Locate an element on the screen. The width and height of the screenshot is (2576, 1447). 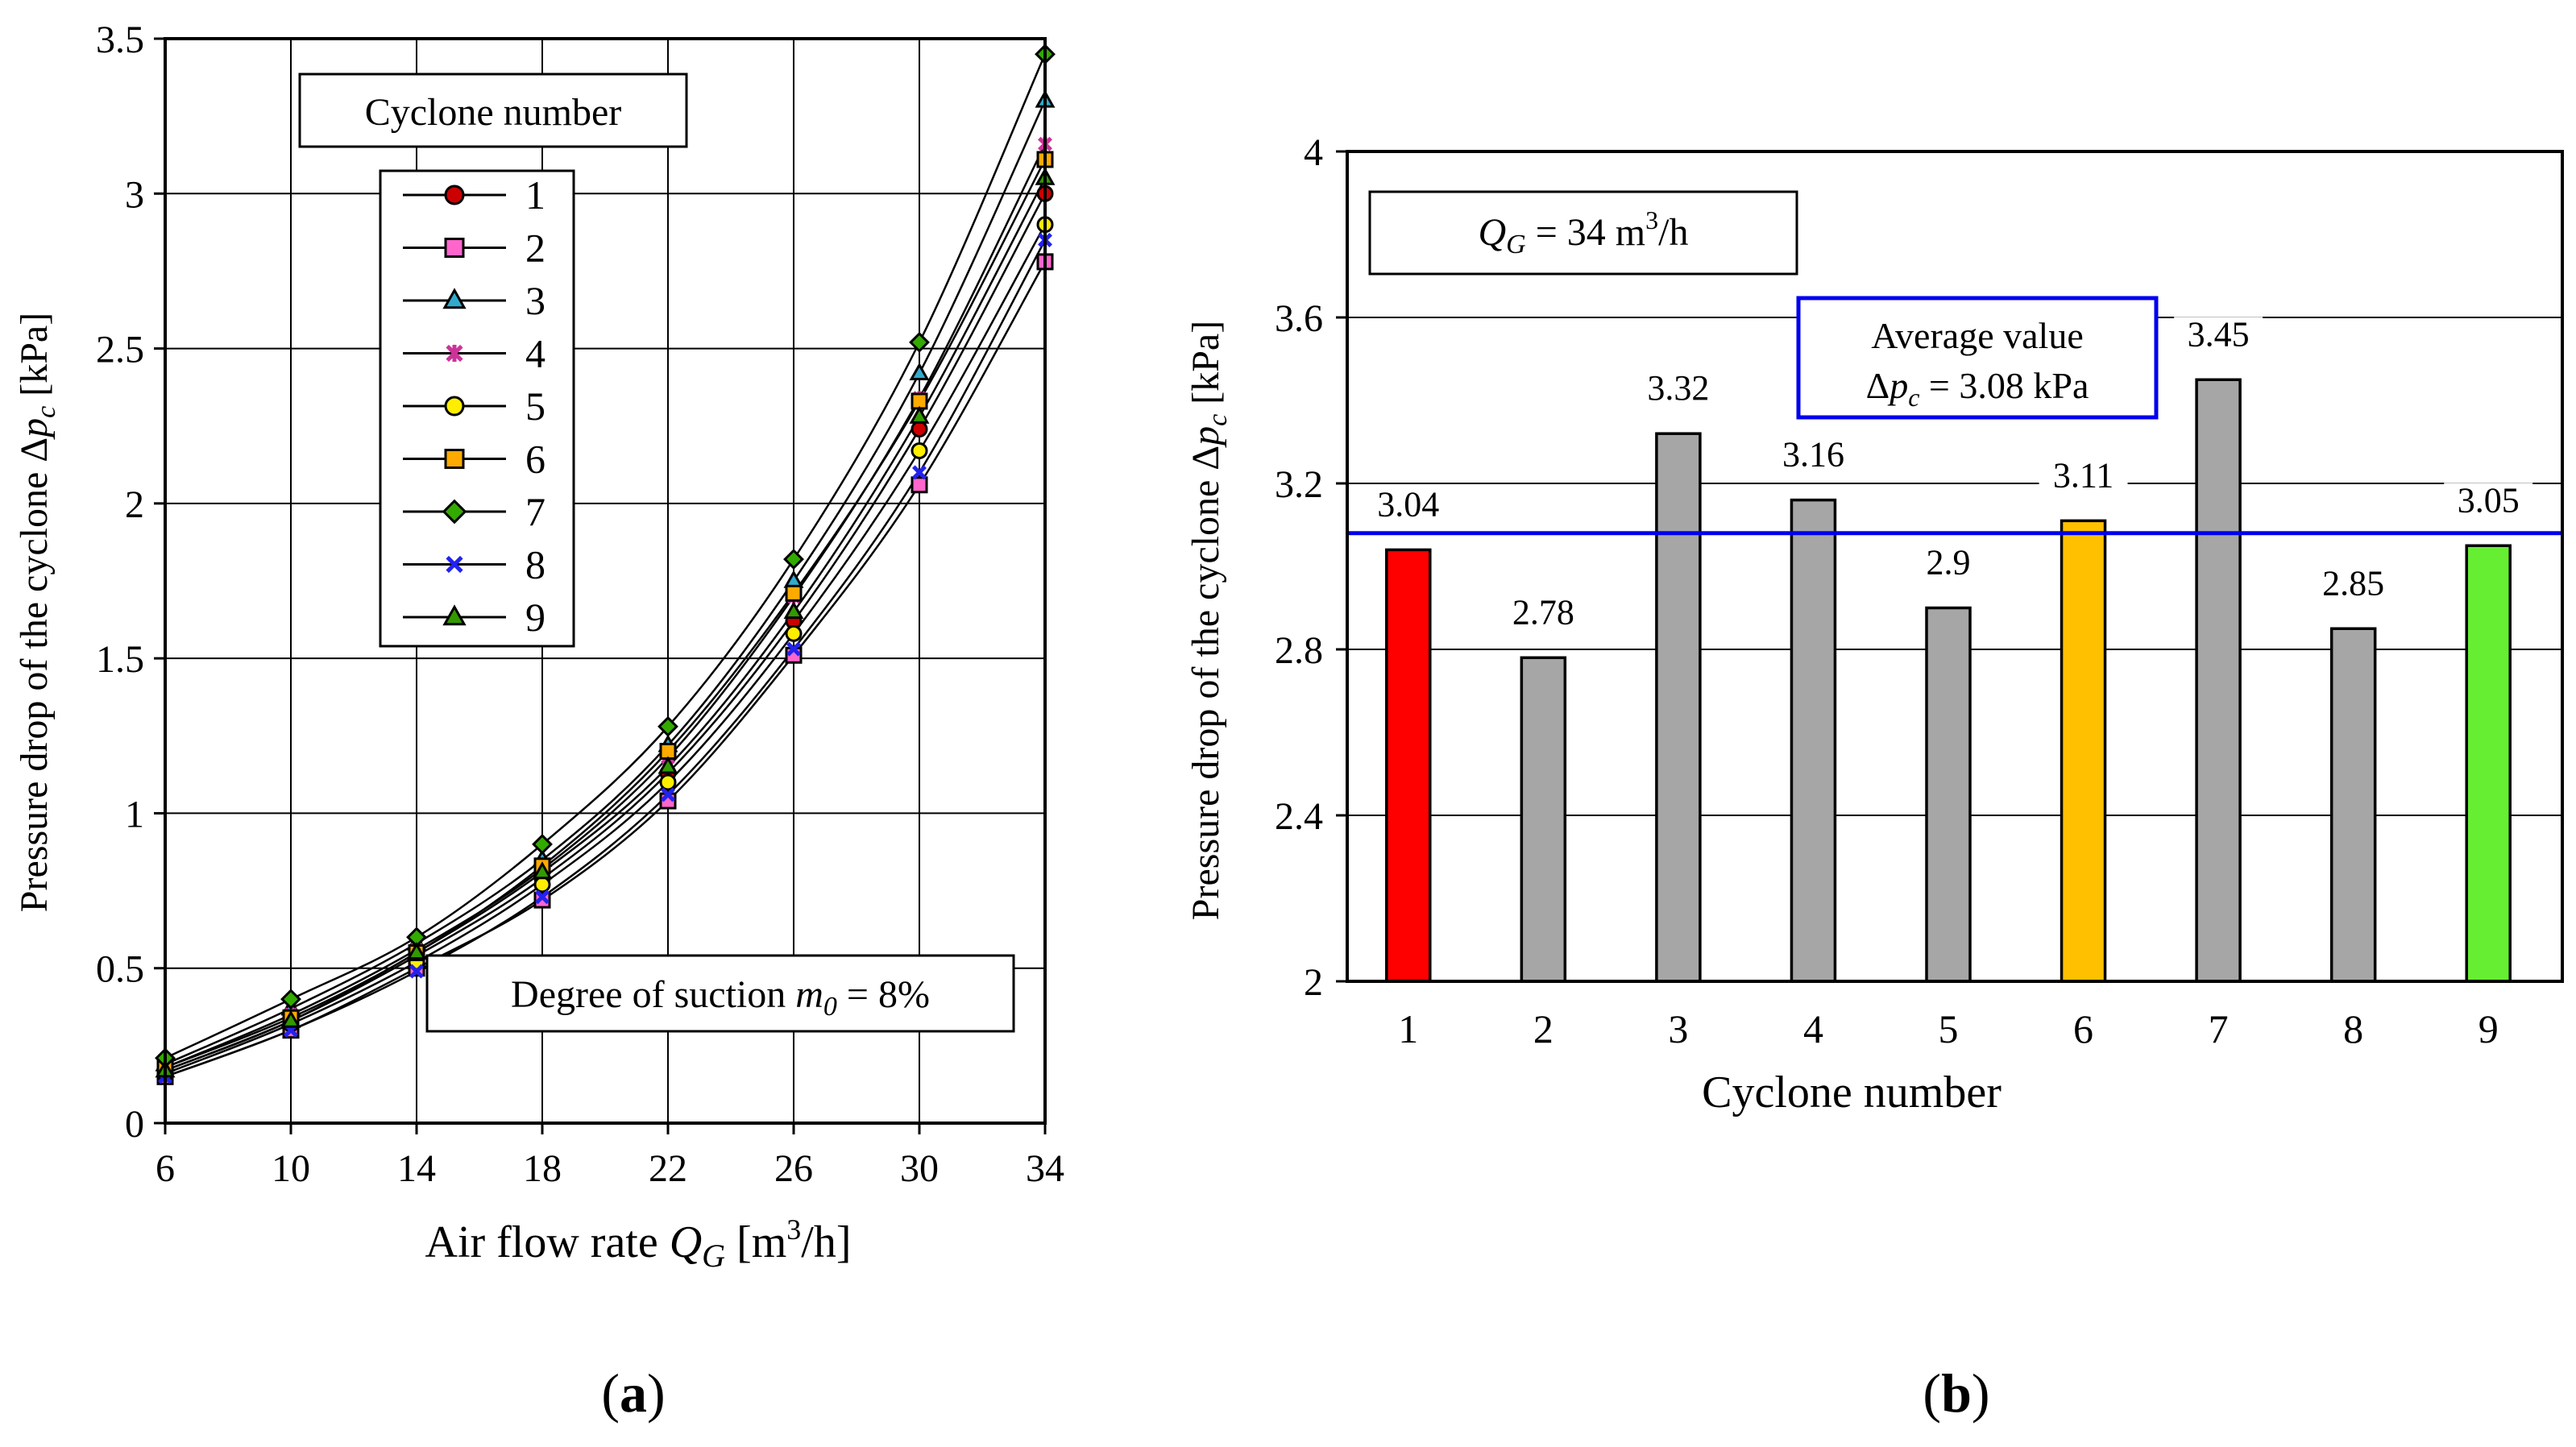
chart-a-legend-label: 6 is located at coordinates (535, 459).